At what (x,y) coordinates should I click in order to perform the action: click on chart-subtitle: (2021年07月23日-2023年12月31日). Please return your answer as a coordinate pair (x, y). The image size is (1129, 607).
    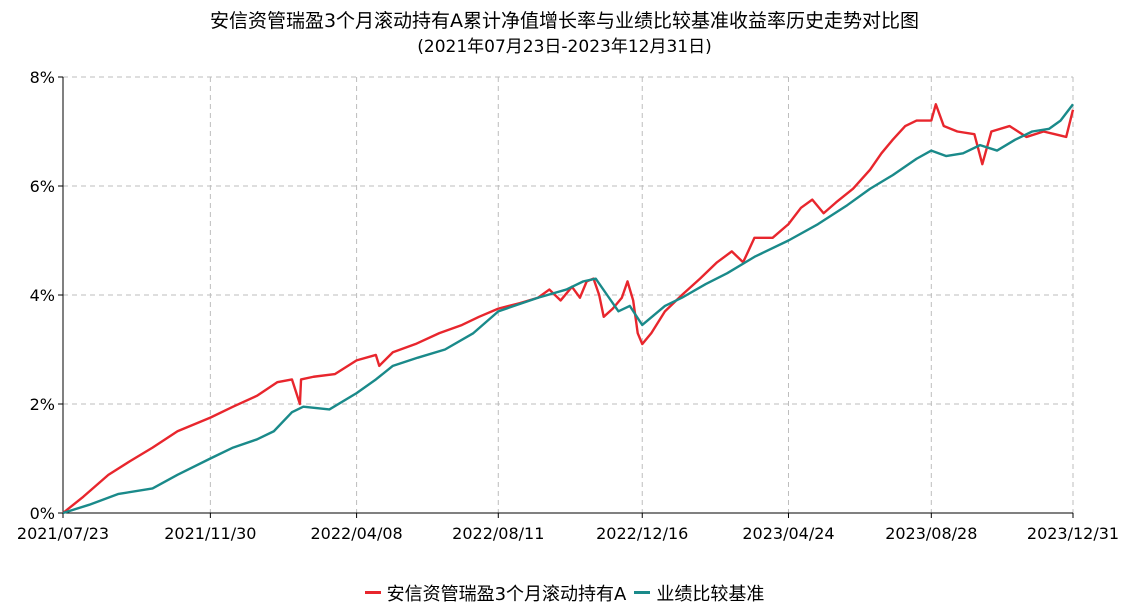
    Looking at the image, I should click on (564, 47).